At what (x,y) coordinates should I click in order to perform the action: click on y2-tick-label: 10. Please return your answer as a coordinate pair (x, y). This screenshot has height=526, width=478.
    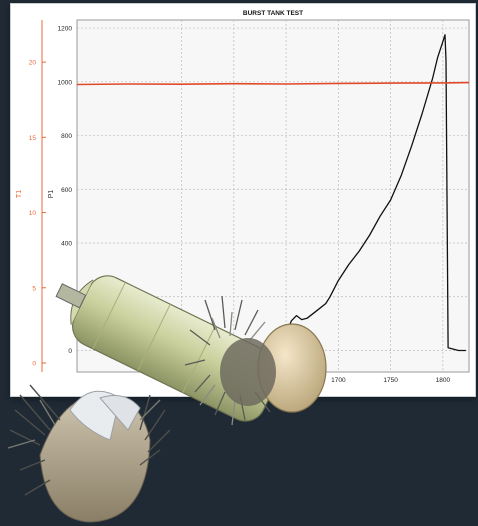
    Looking at the image, I should click on (33, 213).